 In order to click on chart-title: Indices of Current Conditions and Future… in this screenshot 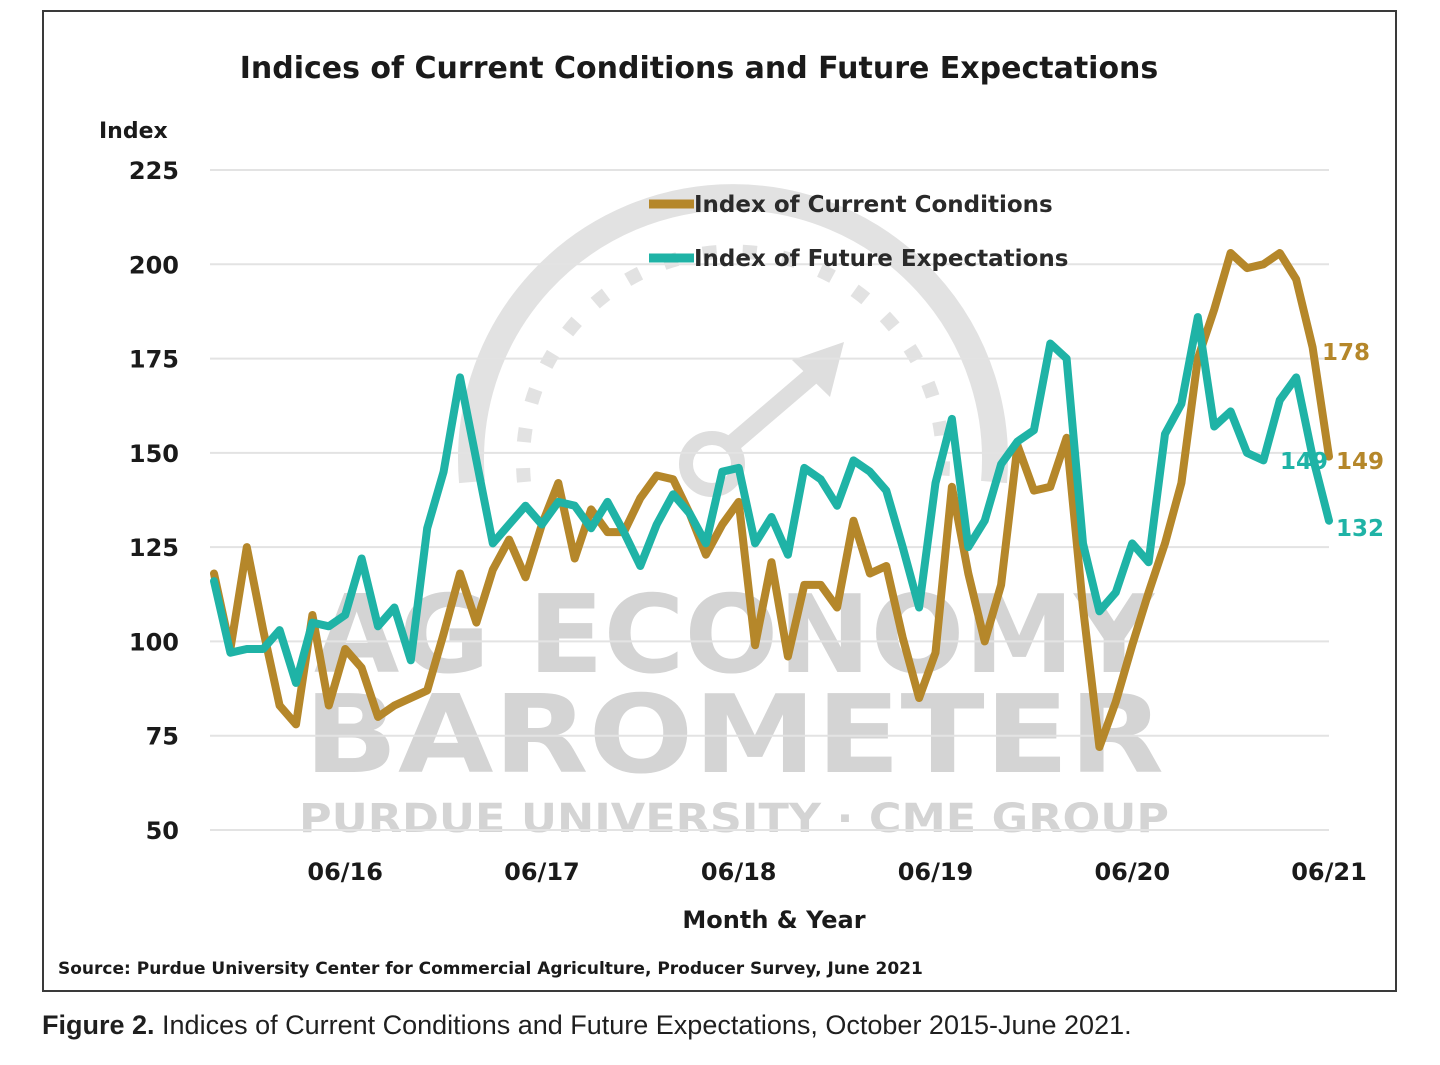, I will do `click(699, 68)`.